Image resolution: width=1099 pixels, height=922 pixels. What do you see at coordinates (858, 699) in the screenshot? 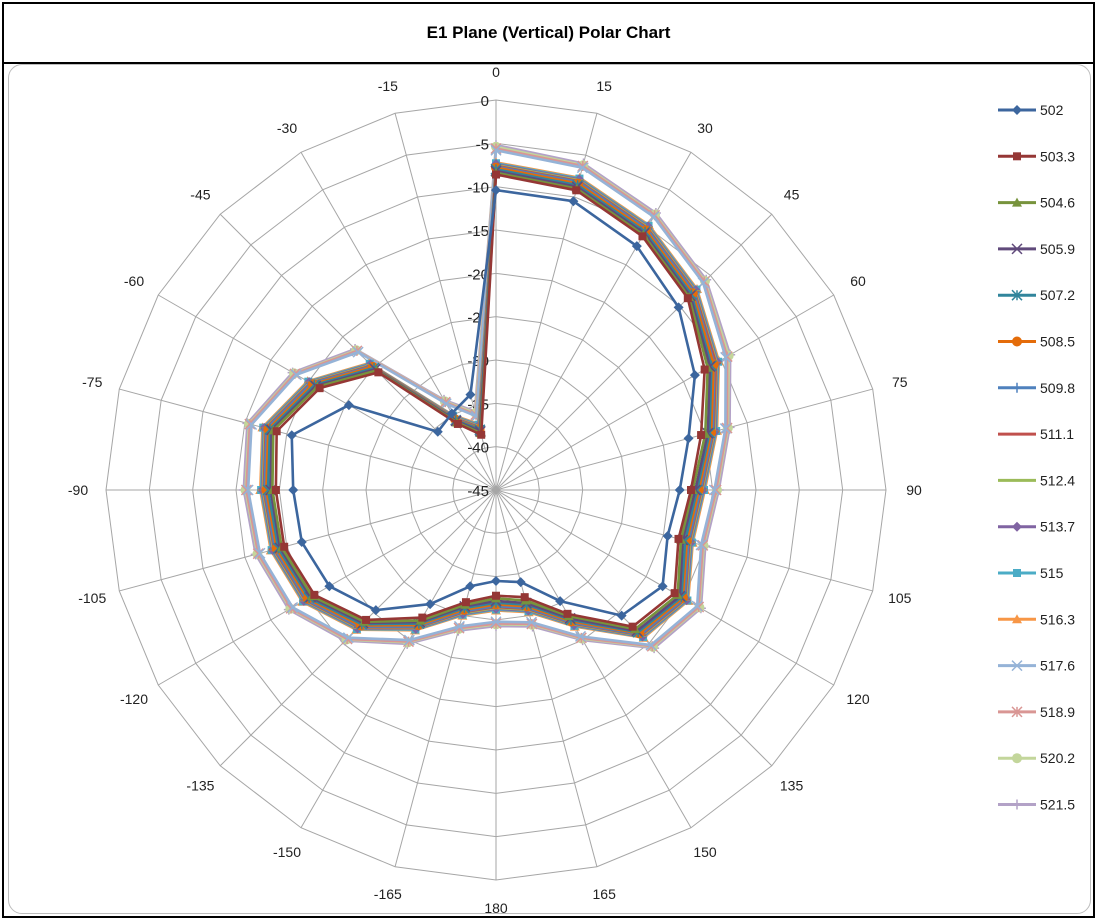
I see `angle-label: 120` at bounding box center [858, 699].